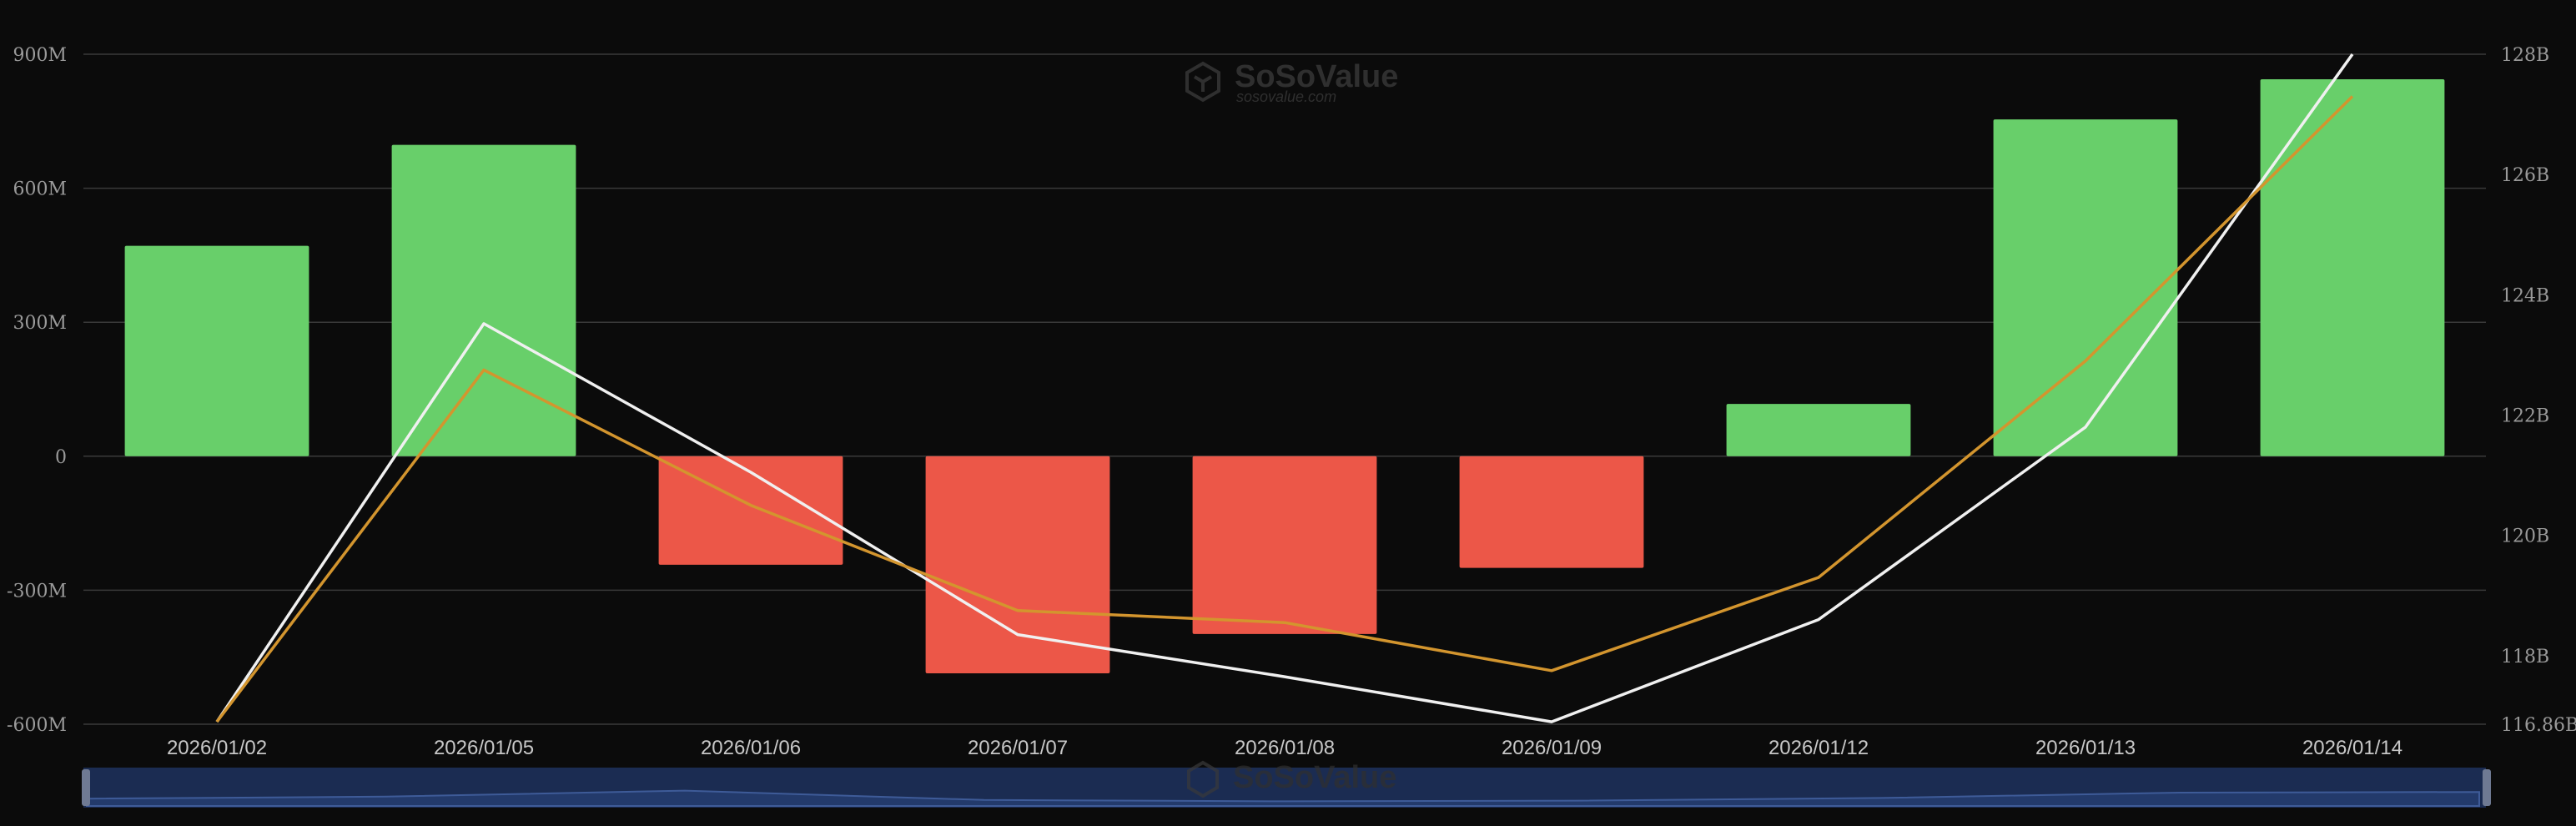  I want to click on x-tick-label: 2026/01/05, so click(484, 748).